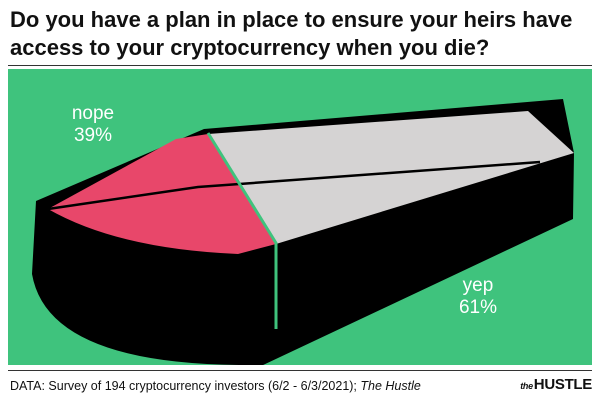 The image size is (600, 403). Describe the element at coordinates (300, 65) in the screenshot. I see `title-divider` at that location.